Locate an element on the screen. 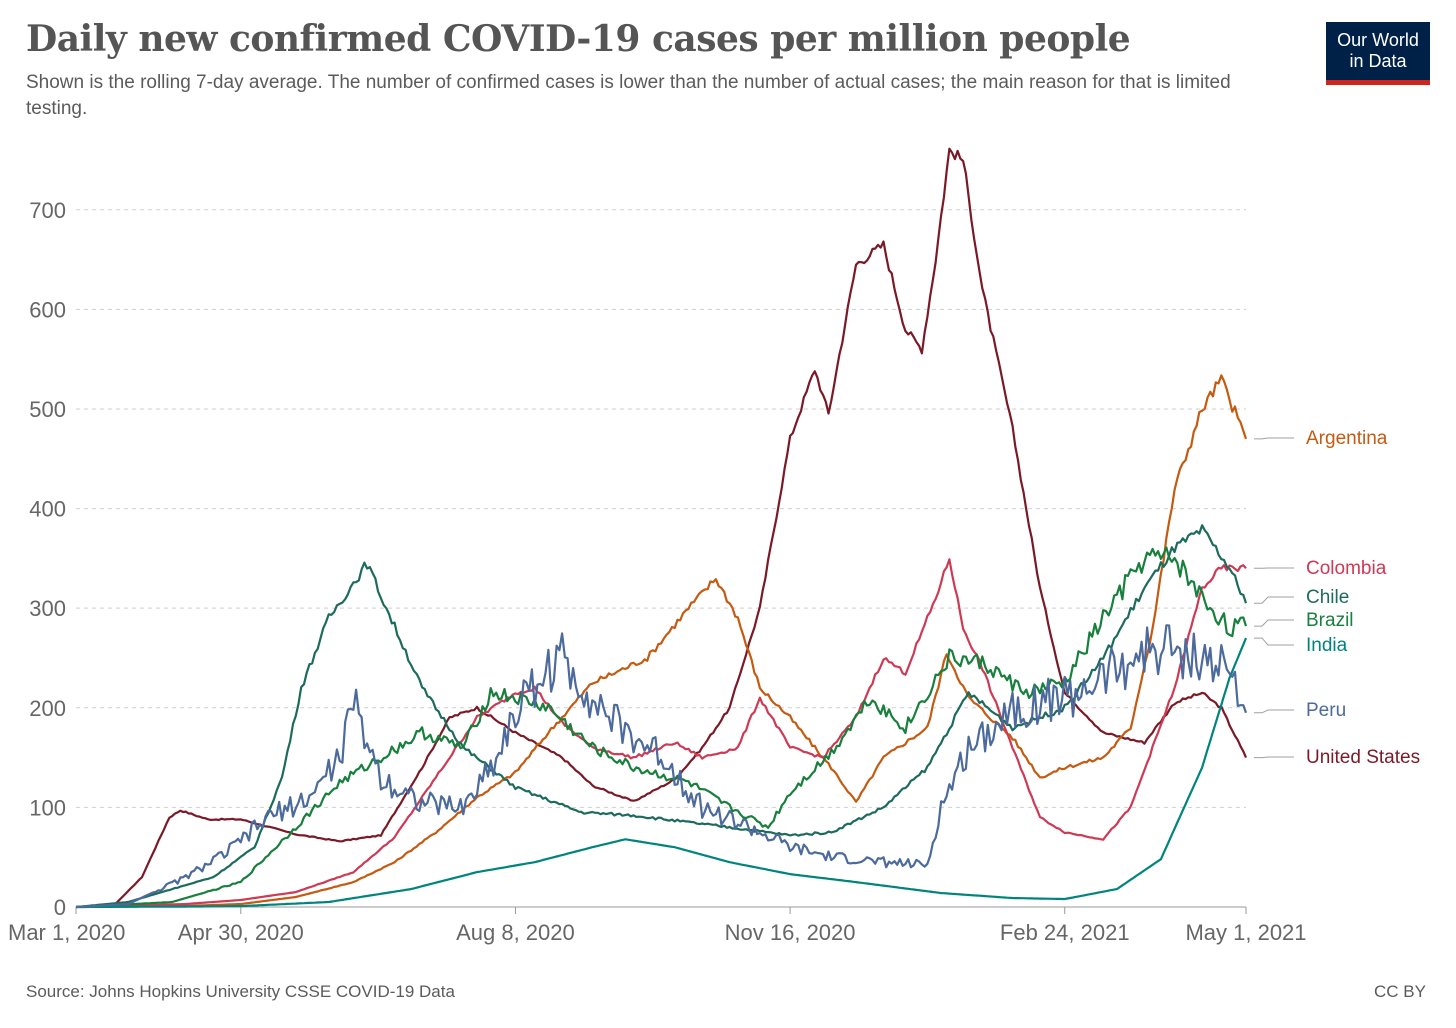  series-label-argentina: Argentina is located at coordinates (1347, 438).